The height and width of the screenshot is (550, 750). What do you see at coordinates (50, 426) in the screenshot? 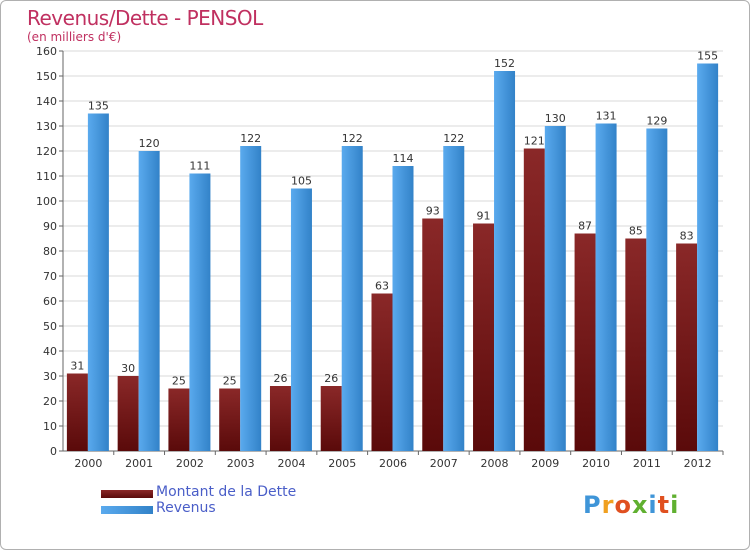
I see `y-tick-label: 10` at bounding box center [50, 426].